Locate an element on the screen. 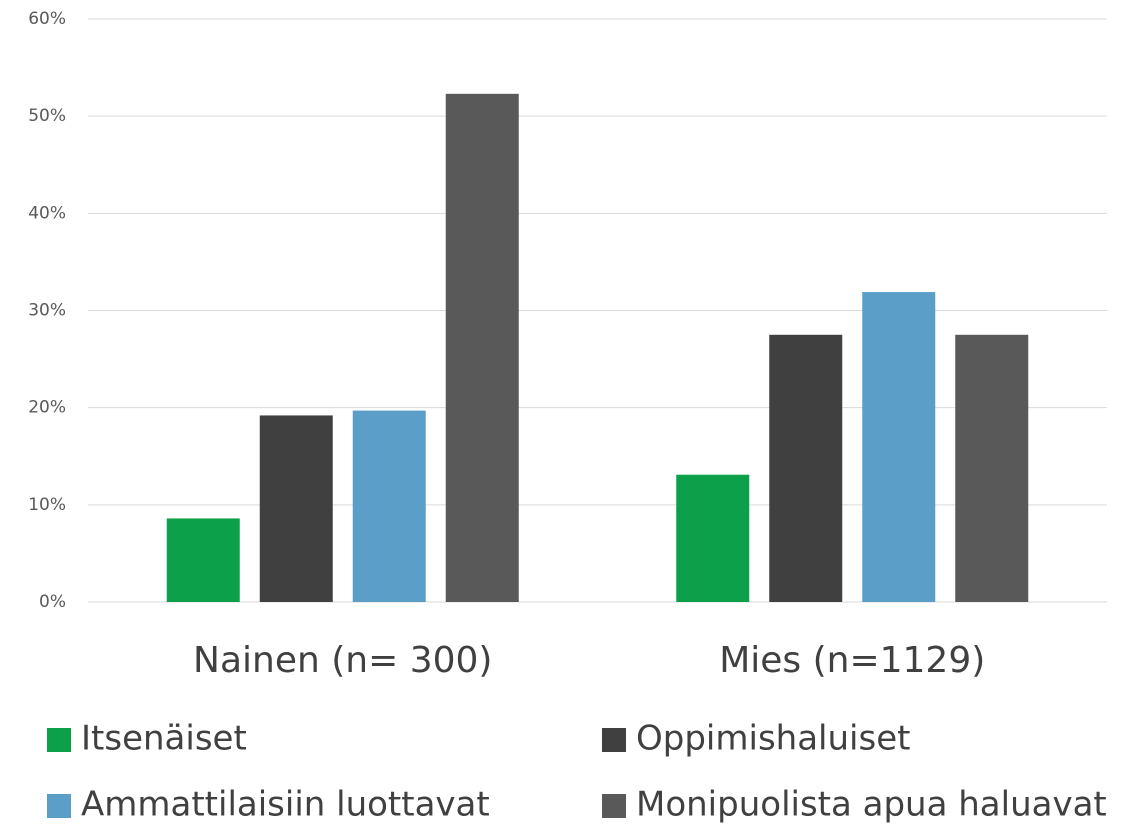  y-tick-label: 40% is located at coordinates (47, 213).